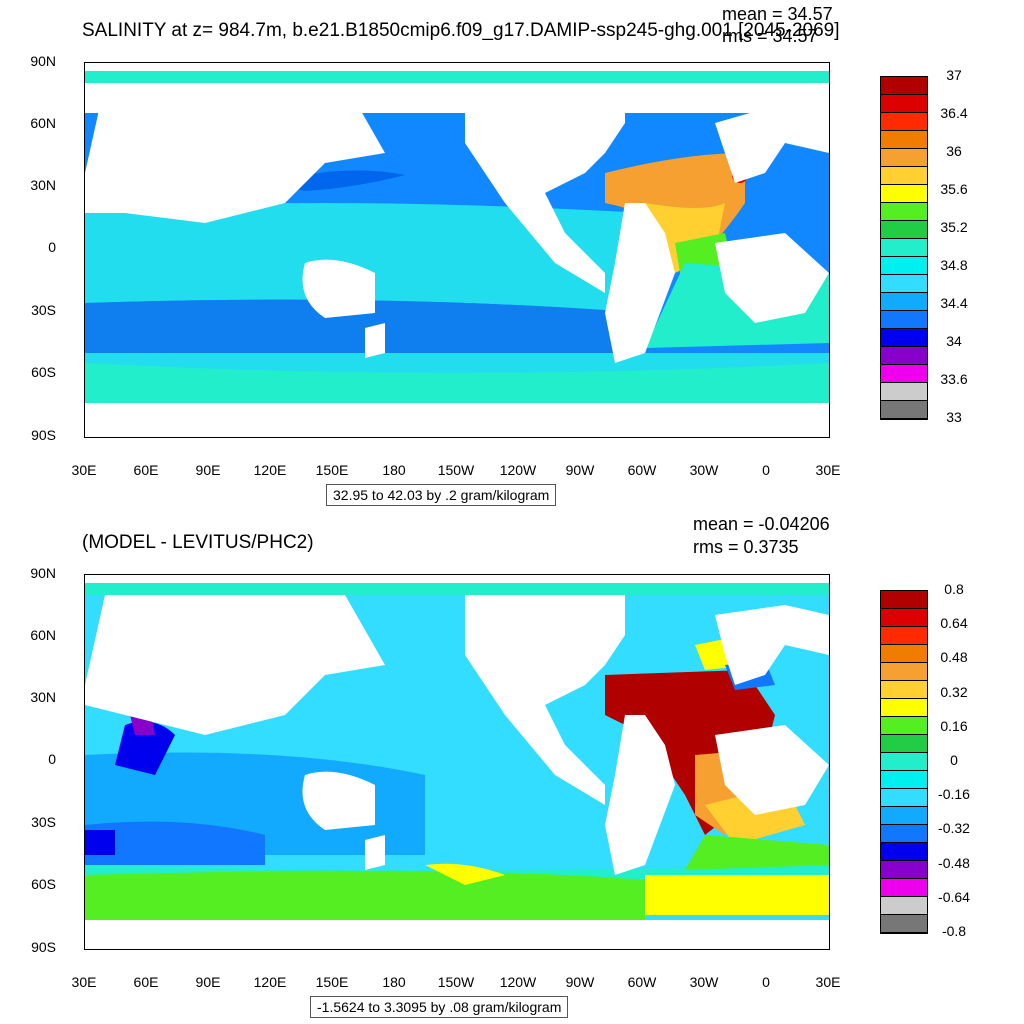 Image resolution: width=1024 pixels, height=1024 pixels. I want to click on lon-label: 30W, so click(704, 982).